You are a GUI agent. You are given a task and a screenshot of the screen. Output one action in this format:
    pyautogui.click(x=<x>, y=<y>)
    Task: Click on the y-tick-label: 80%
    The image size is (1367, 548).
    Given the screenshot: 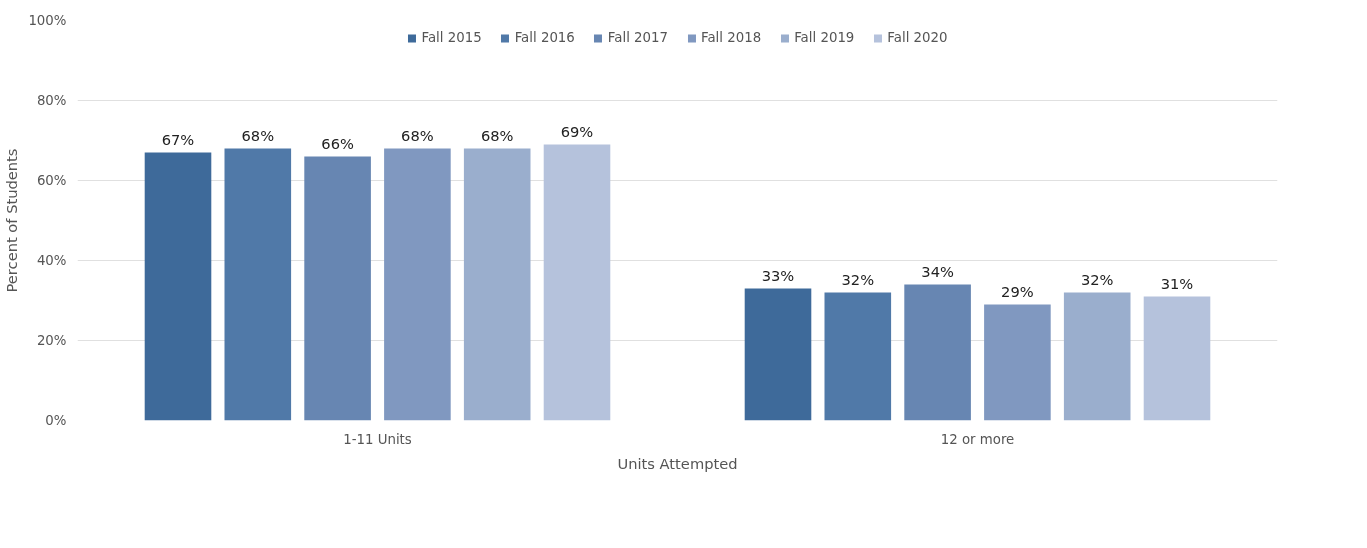 What is the action you would take?
    pyautogui.click(x=51, y=100)
    